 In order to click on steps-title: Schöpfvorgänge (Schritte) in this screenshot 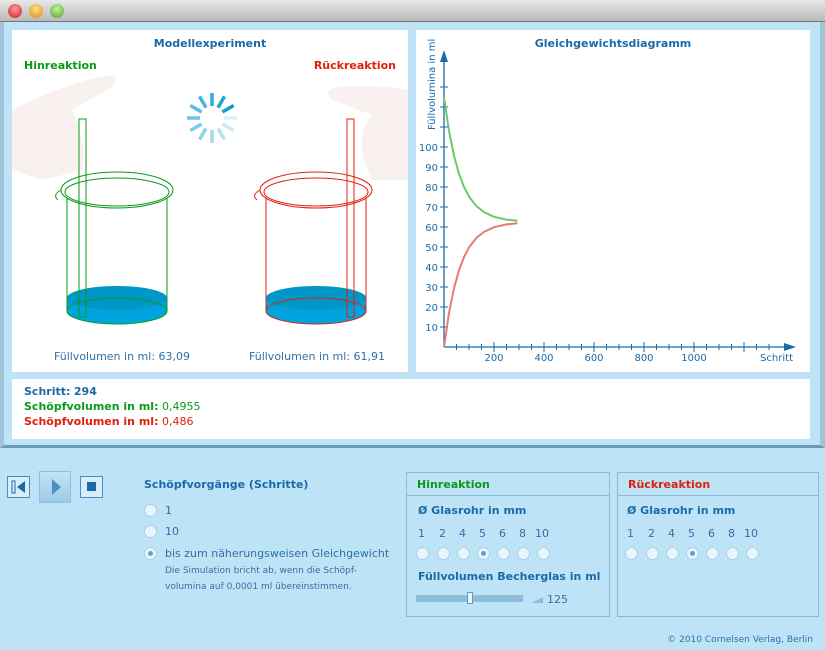, I will do `click(226, 484)`.